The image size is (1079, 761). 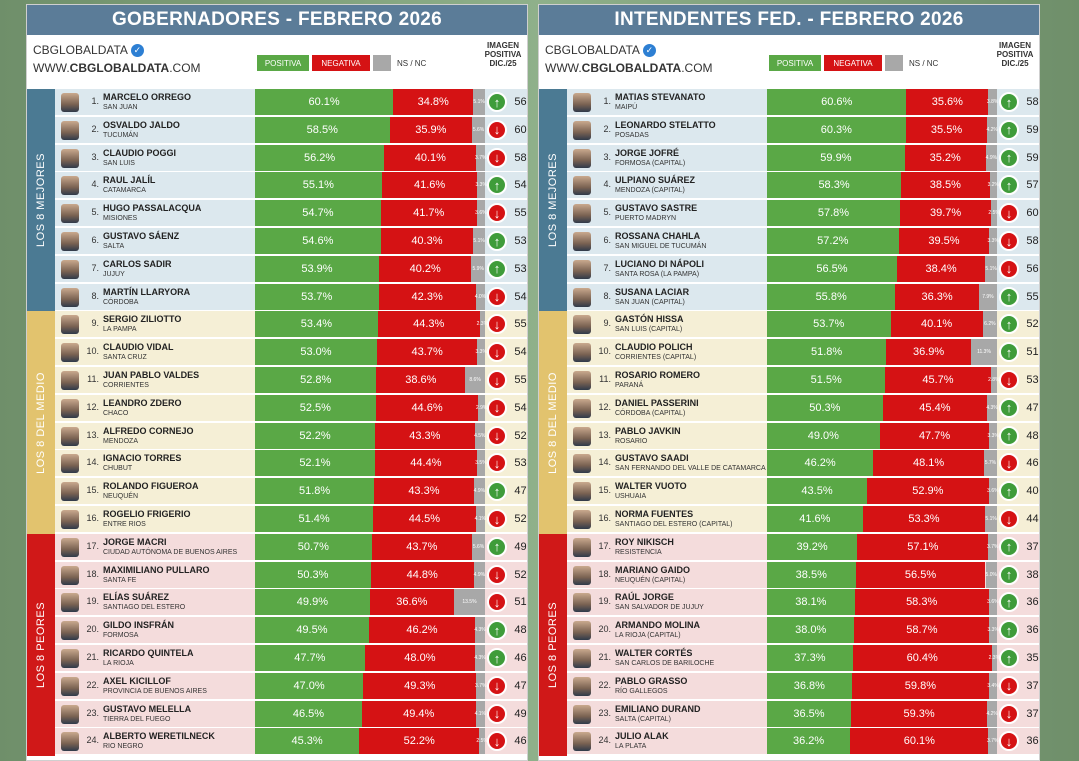 I want to click on person-name: GUSTAVO SASTRE, so click(x=656, y=208).